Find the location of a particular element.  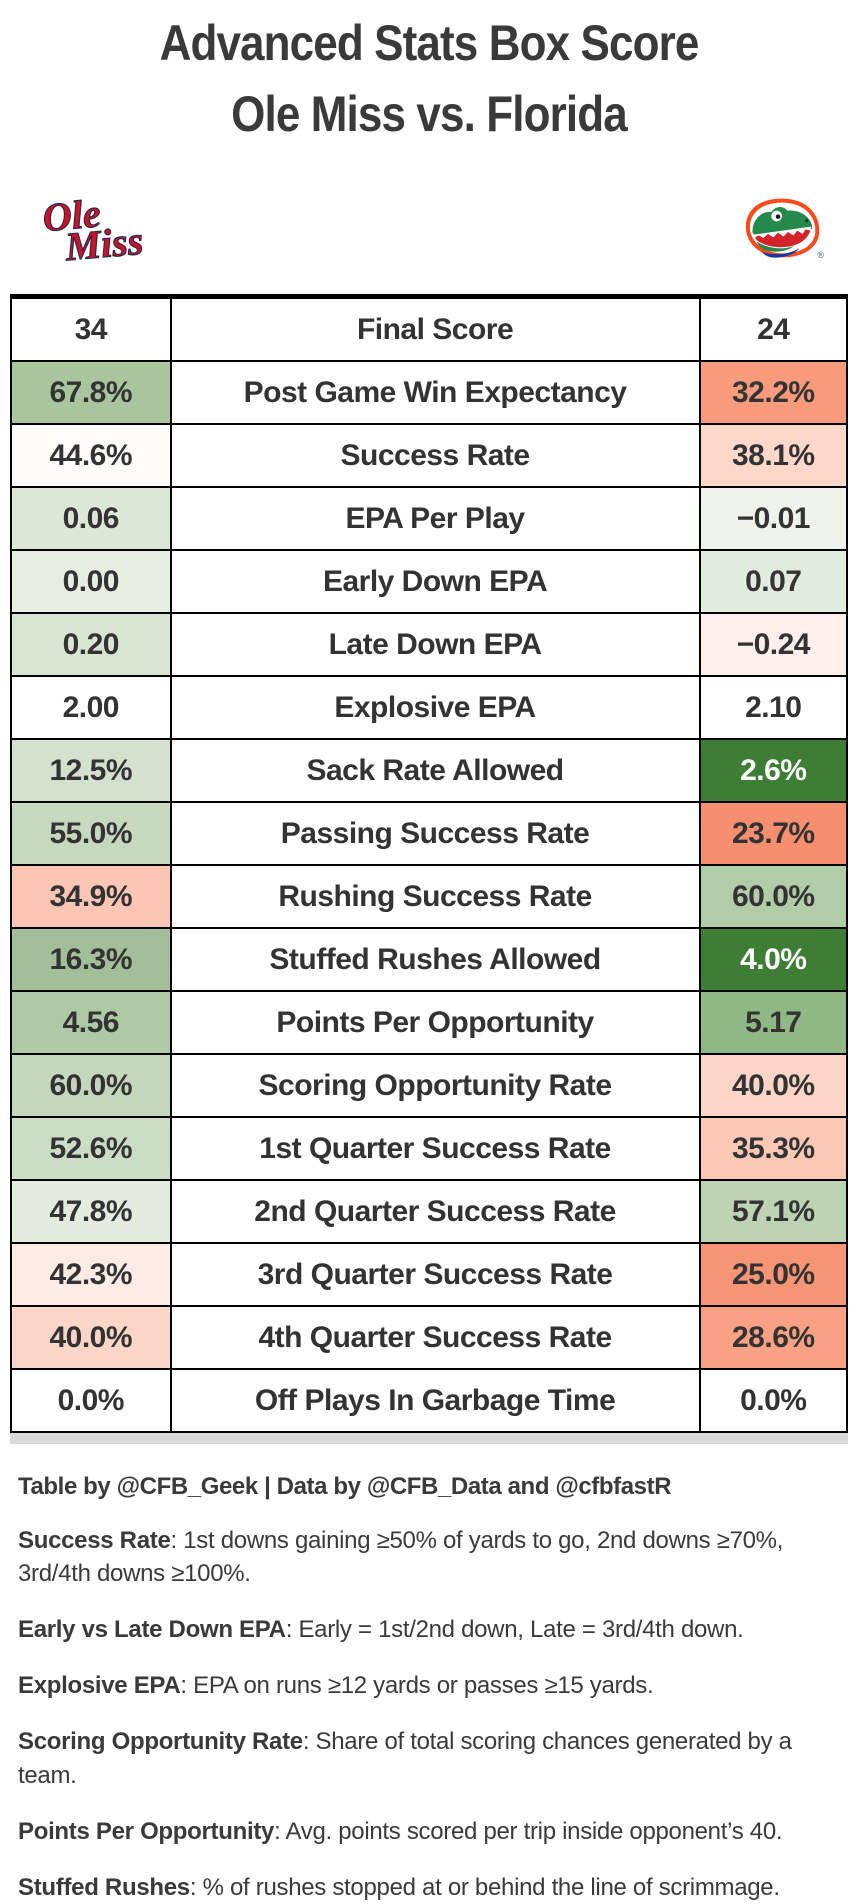

home-stat-value: 55.0% is located at coordinates (91, 833).